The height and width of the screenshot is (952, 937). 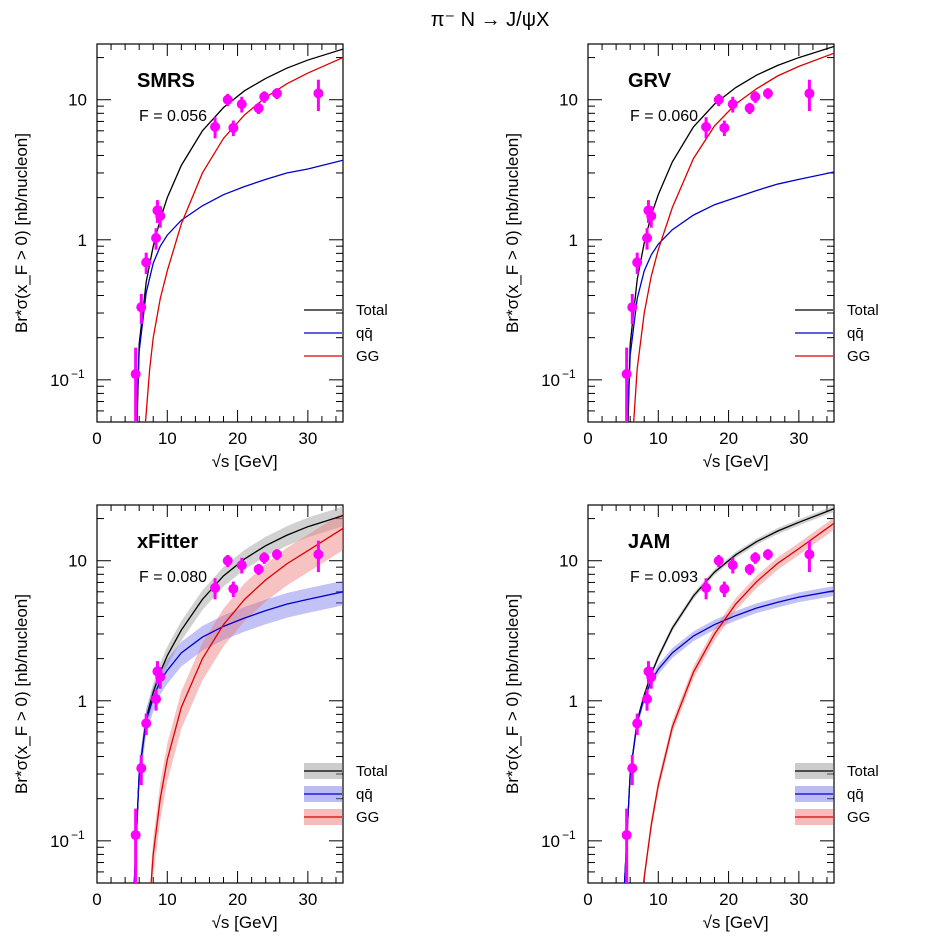 I want to click on panel-name: GRV, so click(x=650, y=81).